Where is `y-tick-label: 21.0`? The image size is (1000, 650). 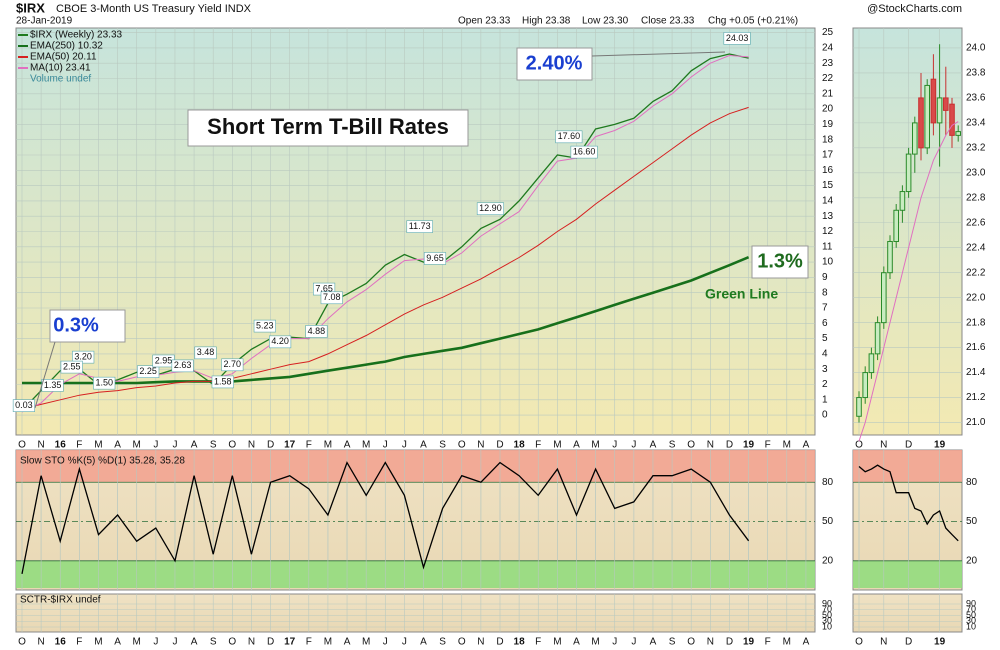
y-tick-label: 21.0 is located at coordinates (976, 422).